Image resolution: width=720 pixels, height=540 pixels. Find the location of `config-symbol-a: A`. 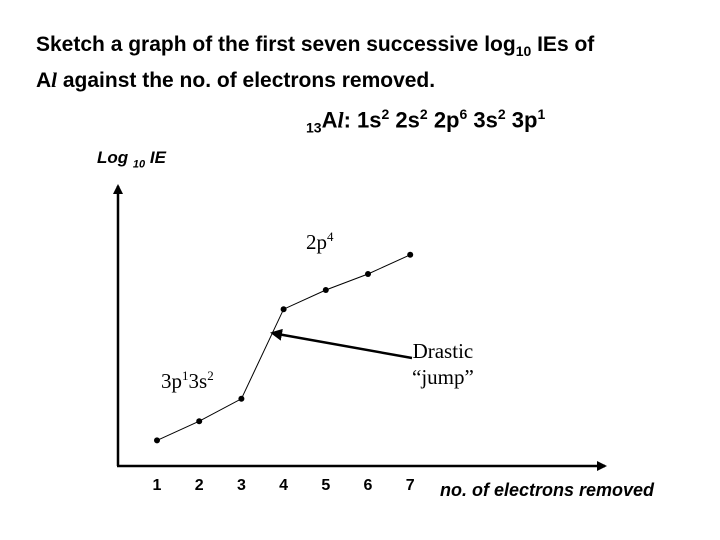

config-symbol-a: A is located at coordinates (329, 120).